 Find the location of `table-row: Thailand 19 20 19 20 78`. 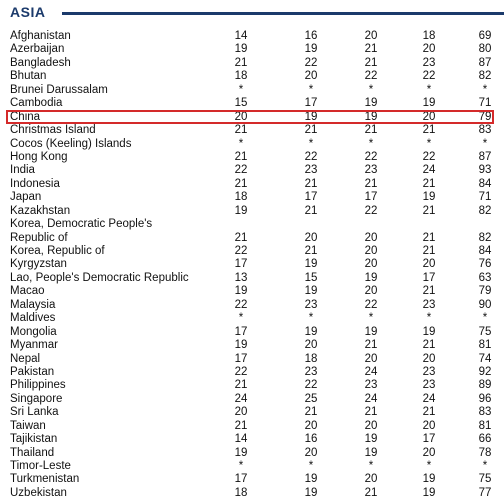

table-row: Thailand 19 20 19 20 78 is located at coordinates (257, 453).